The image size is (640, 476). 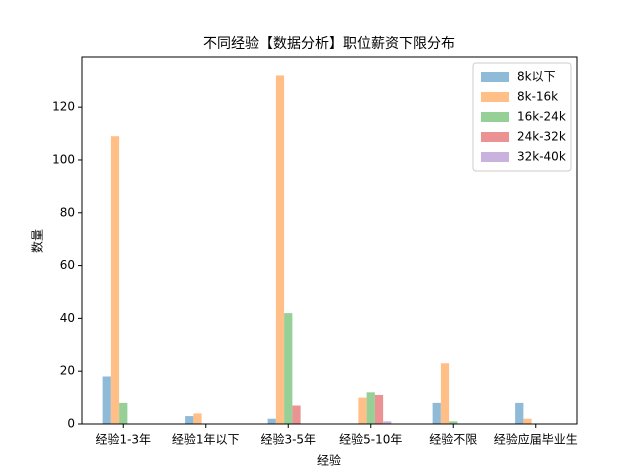 I want to click on legend-label: 16k-24k, so click(x=541, y=117).